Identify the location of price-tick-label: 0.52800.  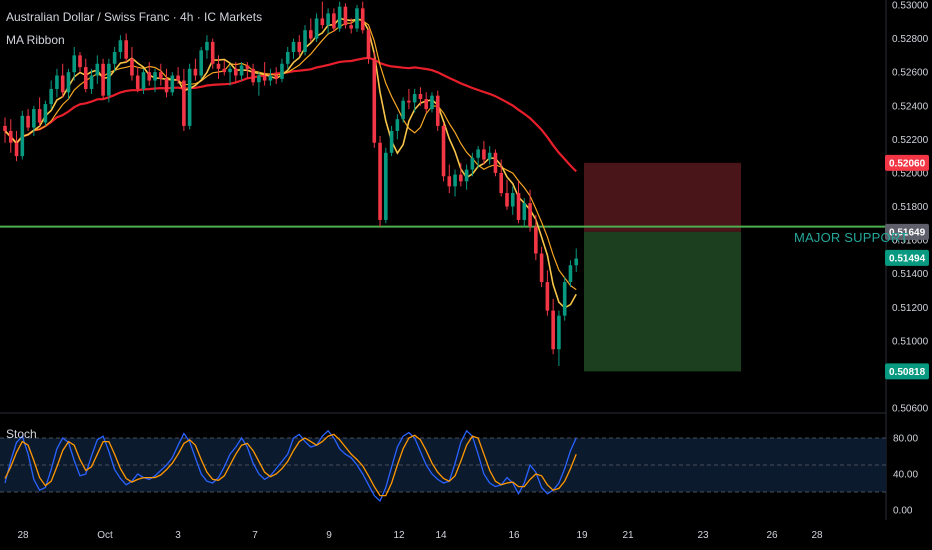
(910, 39).